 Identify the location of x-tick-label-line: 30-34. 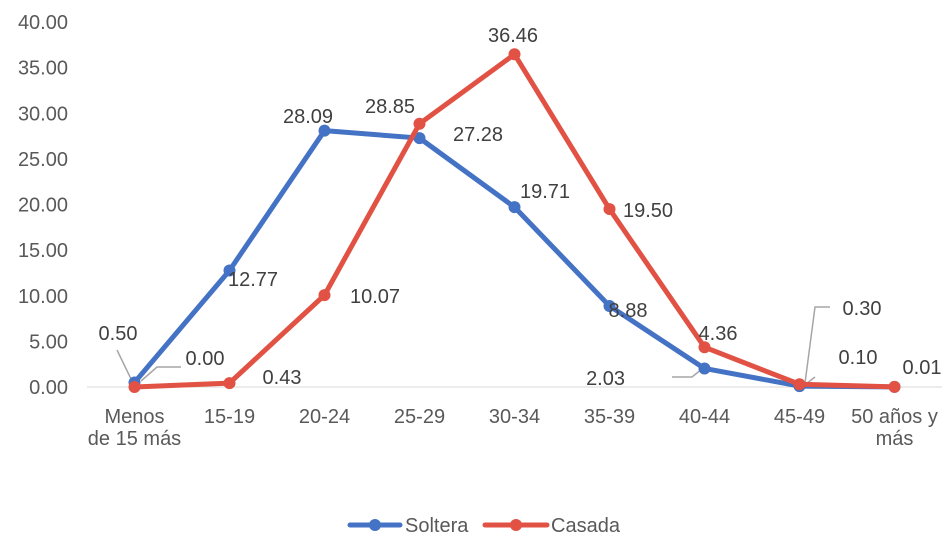
(514, 417).